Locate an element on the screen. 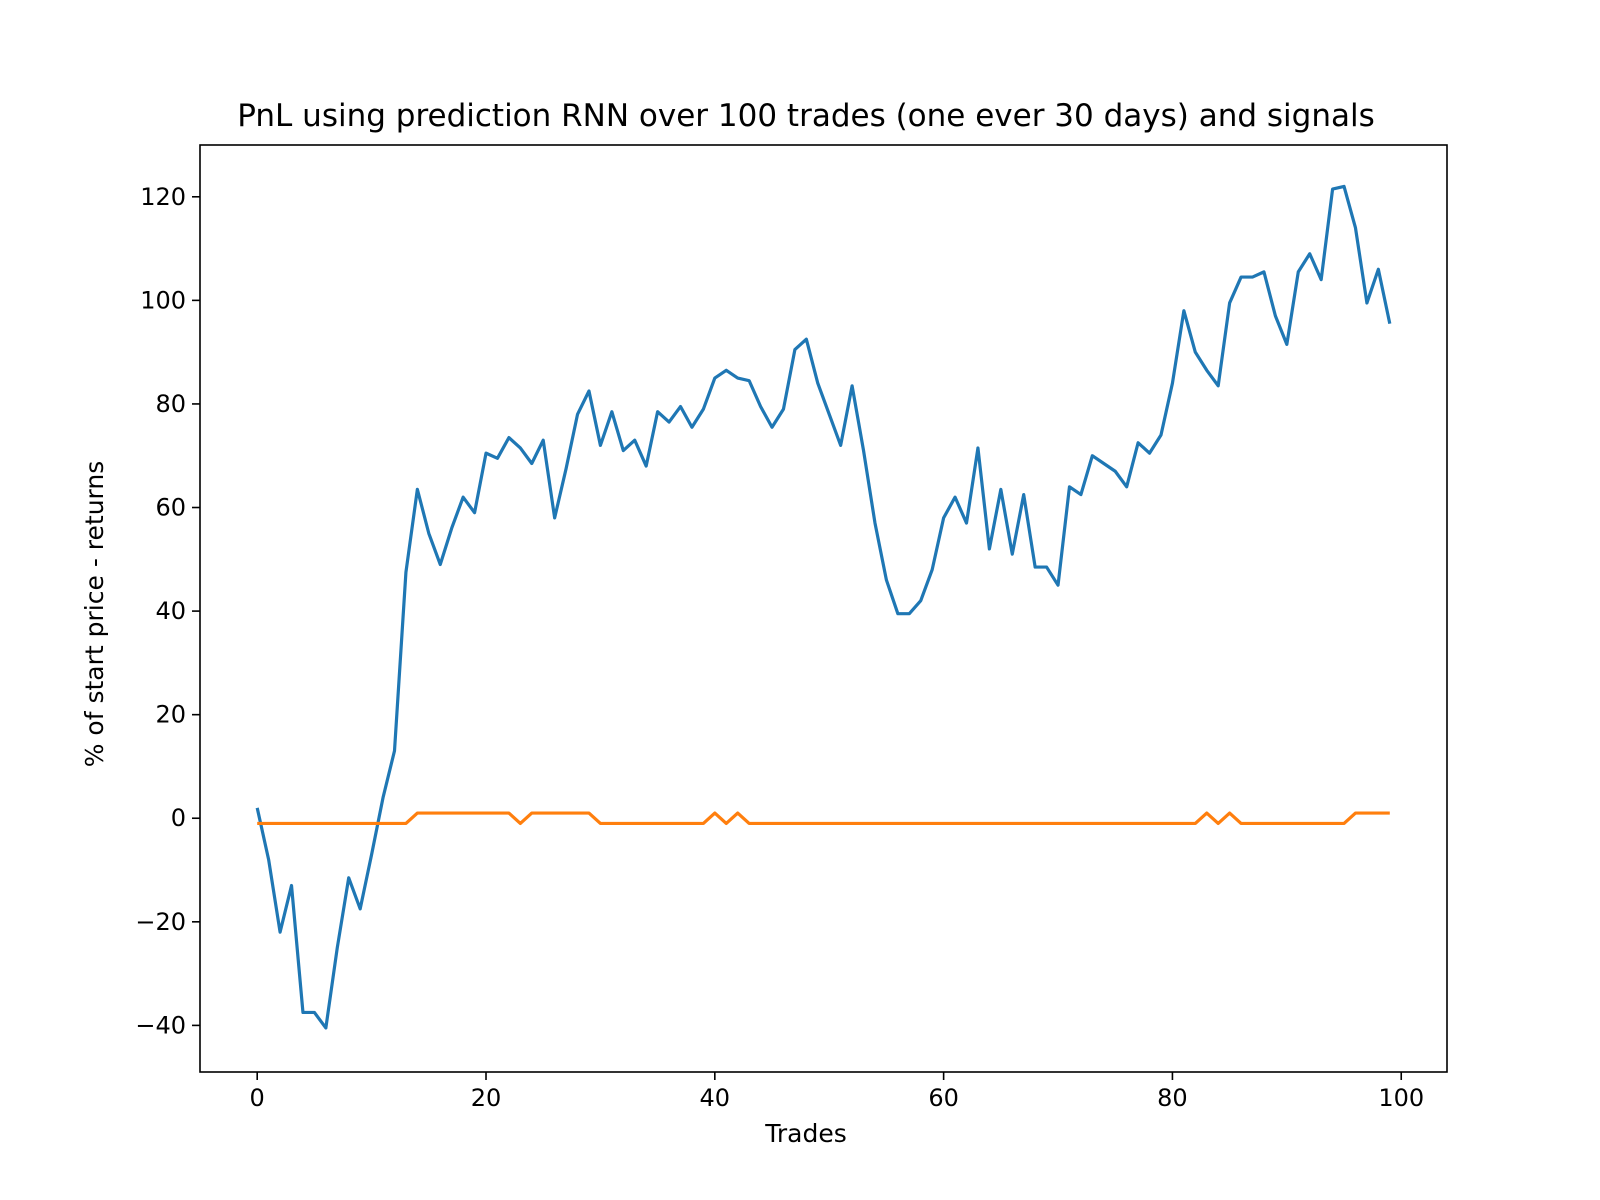 This screenshot has height=1200, width=1600. y-tick-label: 120 is located at coordinates (163, 197).